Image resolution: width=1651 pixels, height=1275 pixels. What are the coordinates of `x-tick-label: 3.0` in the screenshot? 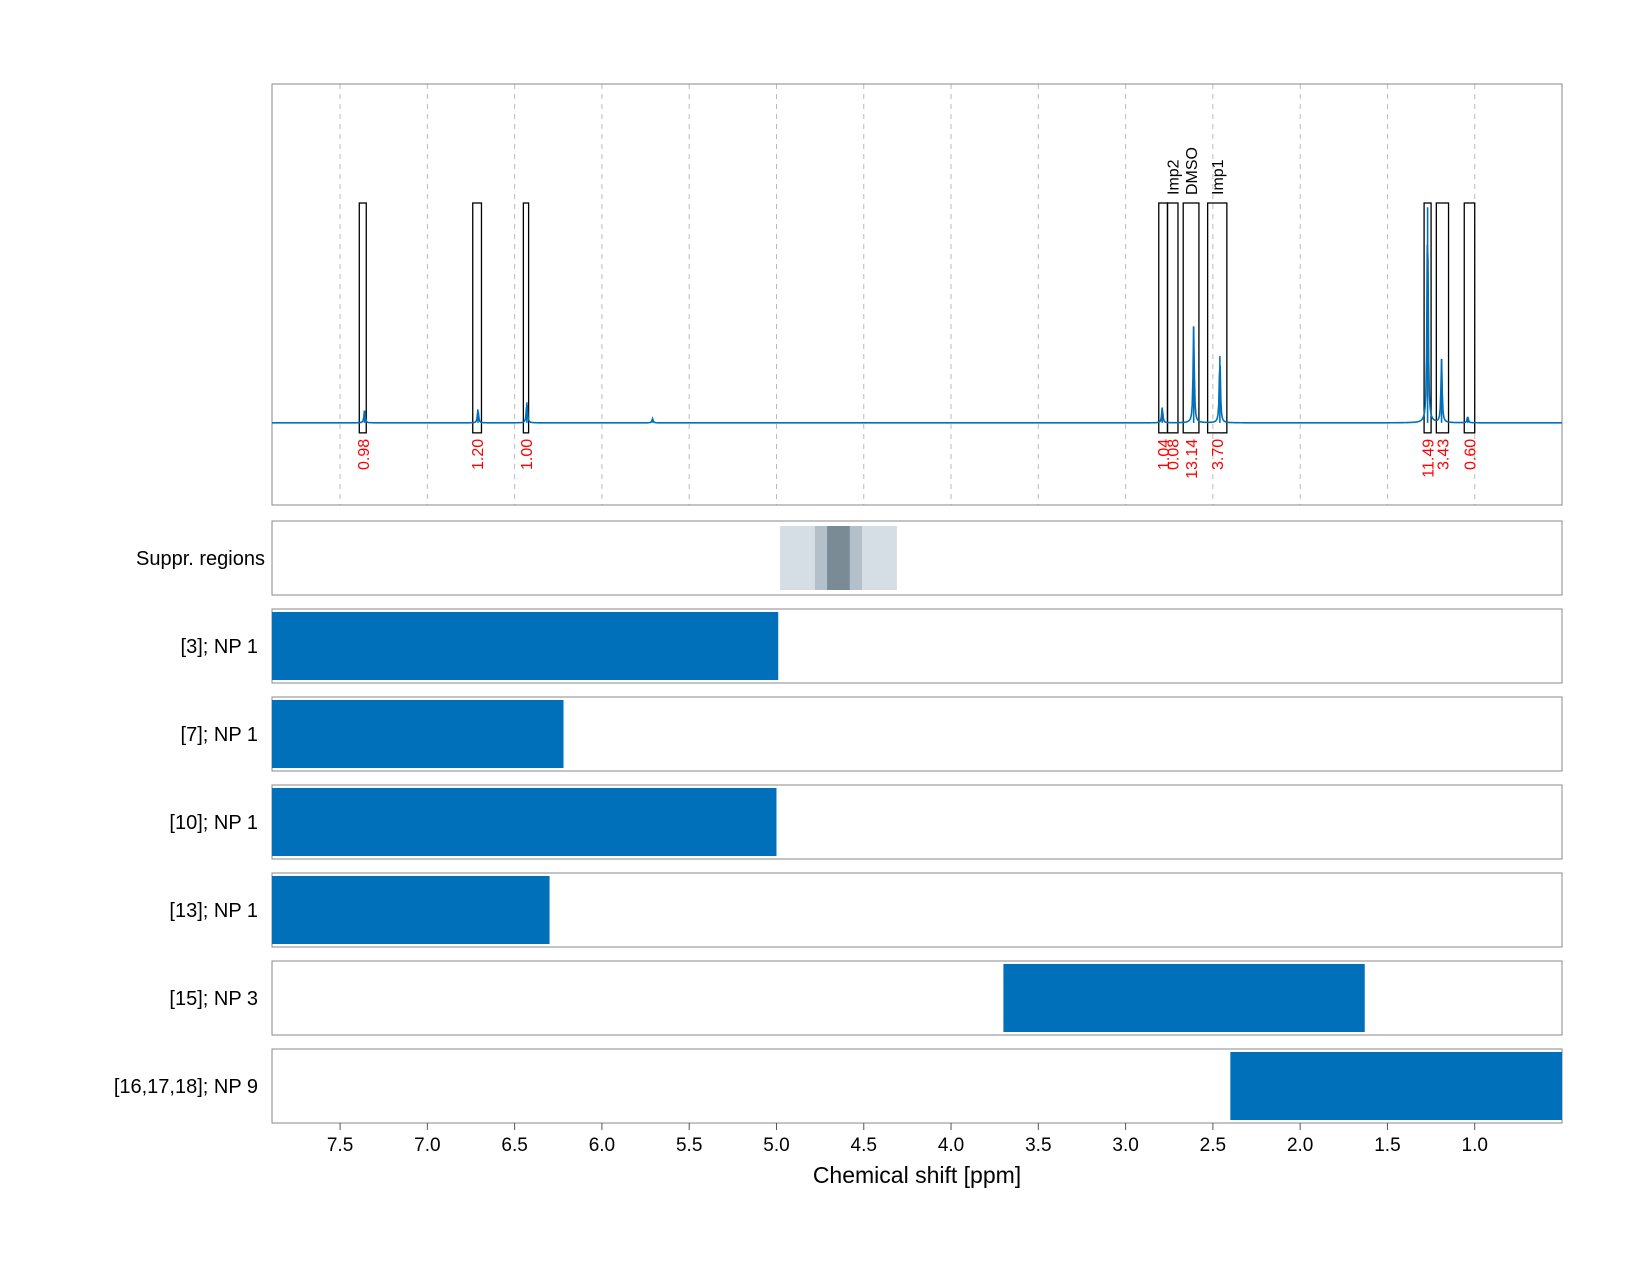 It's located at (1125, 1145).